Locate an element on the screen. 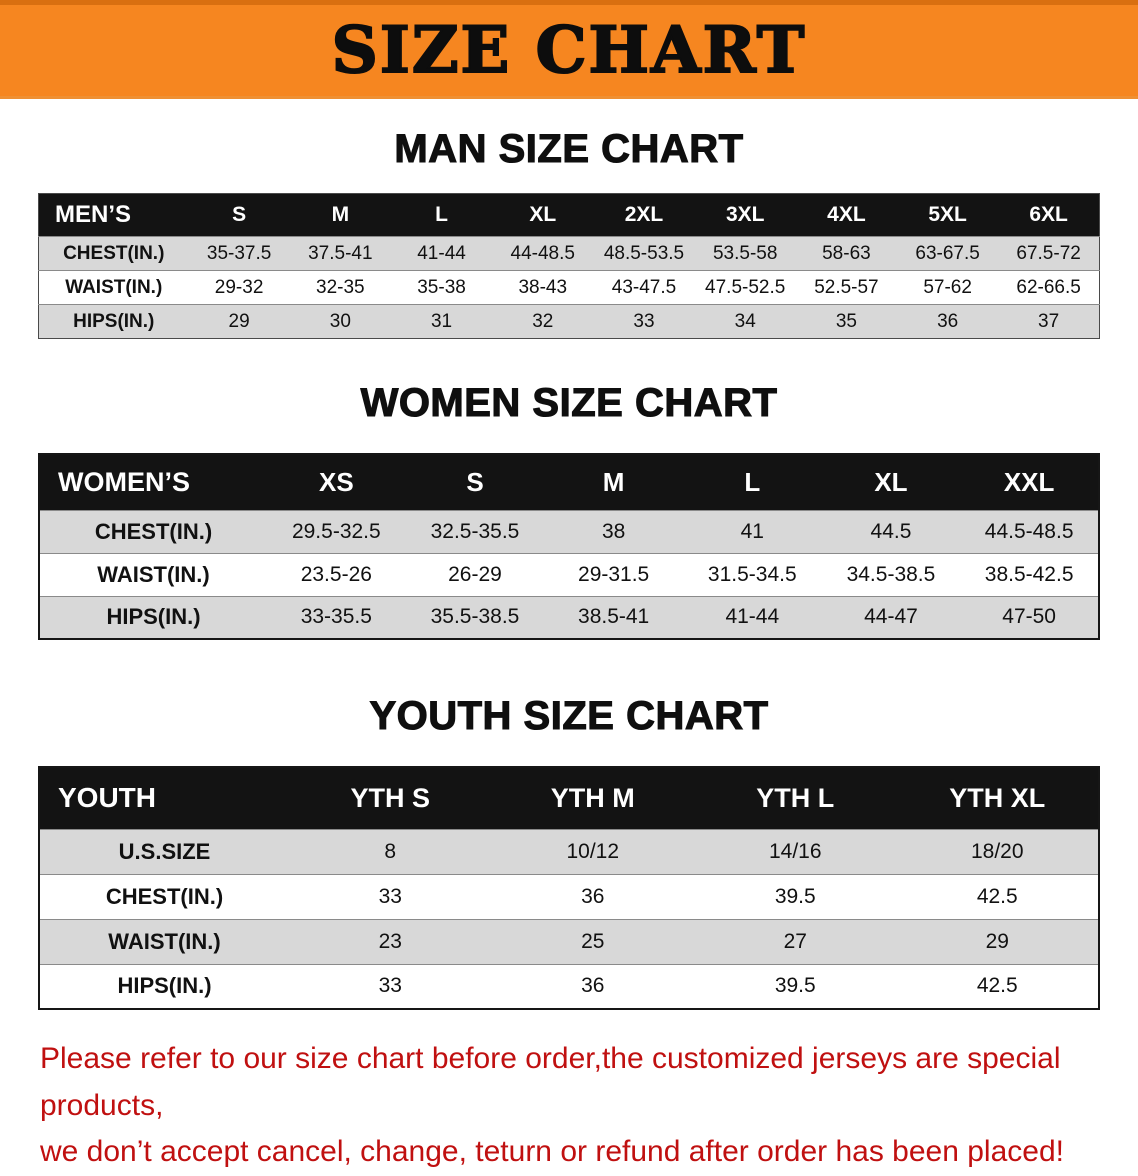  value-cell: 34.5-38.5 is located at coordinates (891, 574).